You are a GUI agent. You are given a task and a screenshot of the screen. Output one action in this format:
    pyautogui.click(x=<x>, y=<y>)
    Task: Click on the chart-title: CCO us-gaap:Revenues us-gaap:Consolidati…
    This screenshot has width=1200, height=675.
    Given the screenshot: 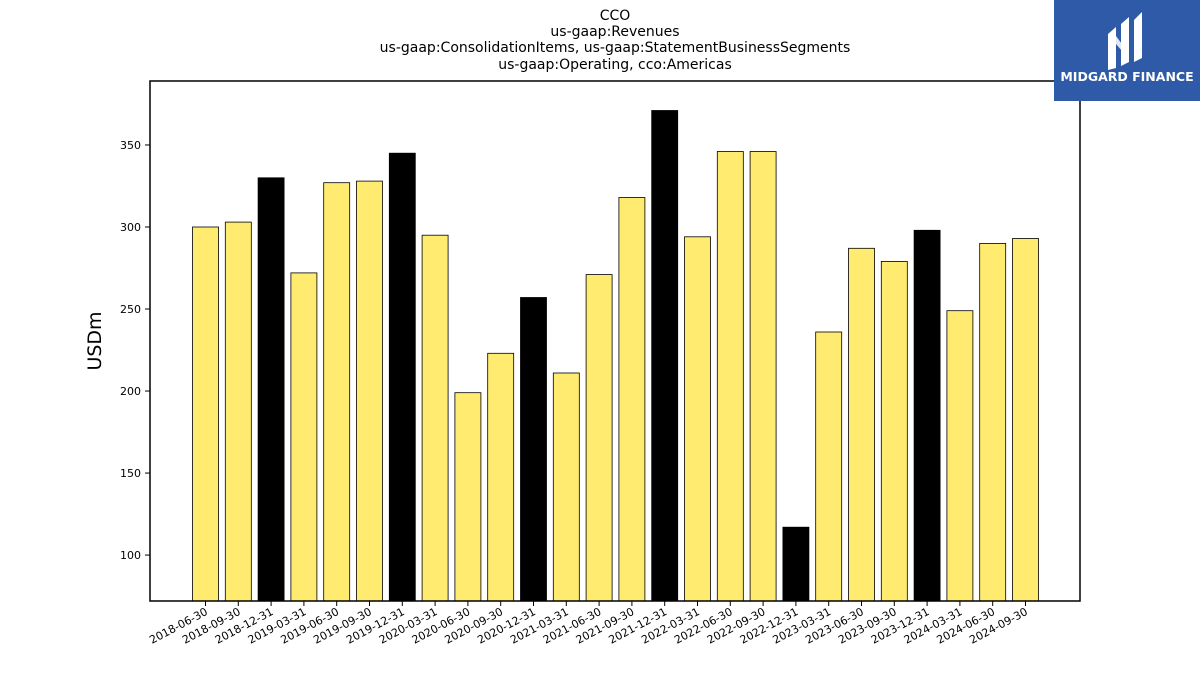 What is the action you would take?
    pyautogui.click(x=615, y=40)
    